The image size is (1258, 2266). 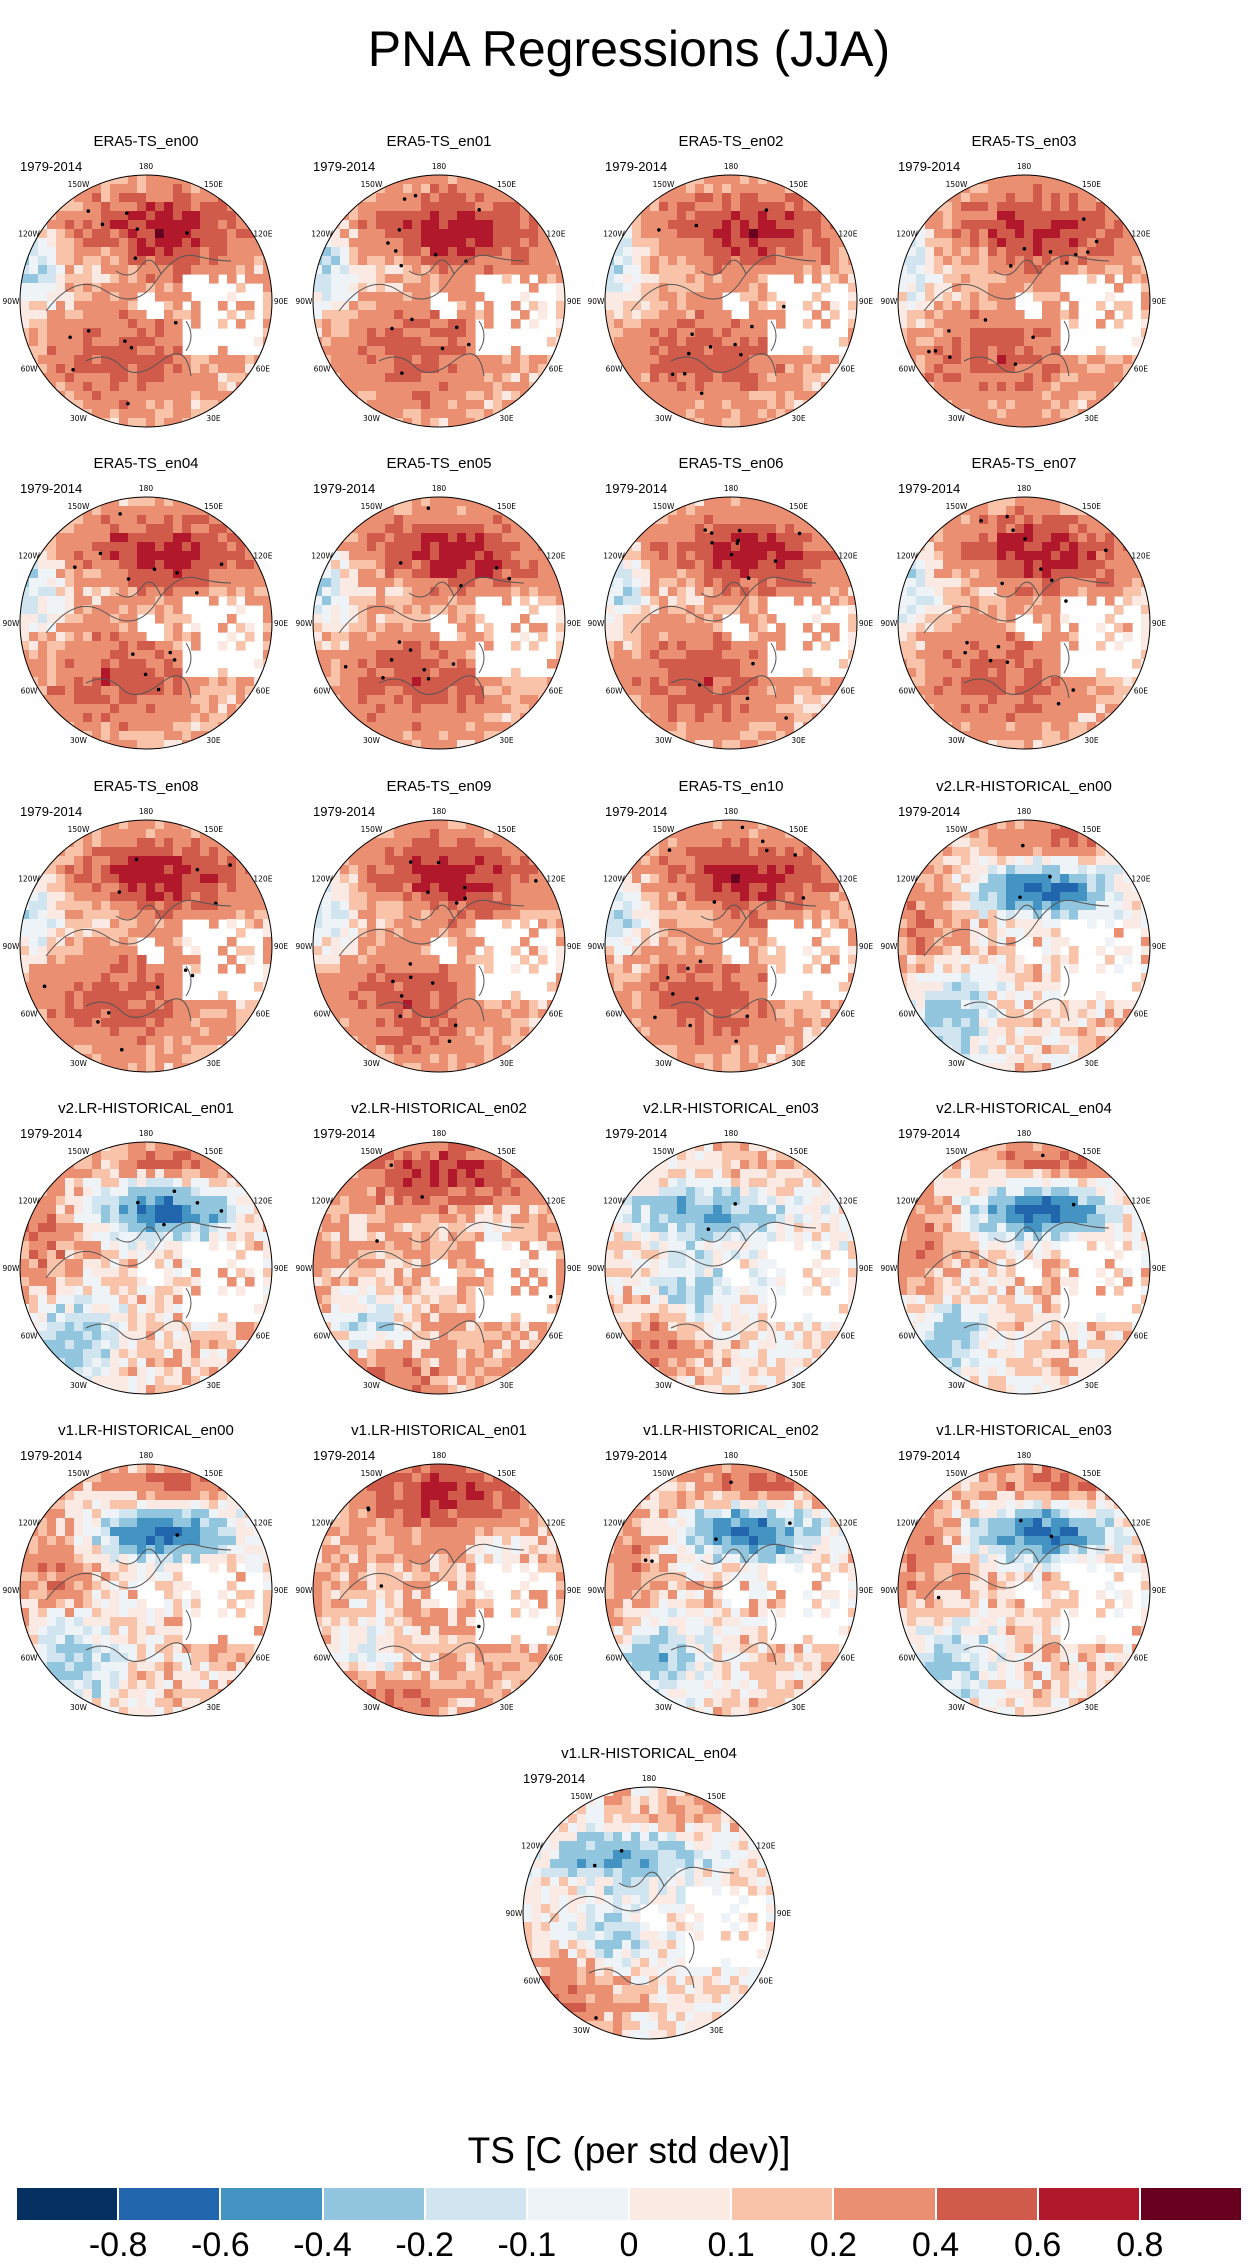 I want to click on panel-title: v2.LR-HISTORICAL_en01, so click(x=146, y=1108).